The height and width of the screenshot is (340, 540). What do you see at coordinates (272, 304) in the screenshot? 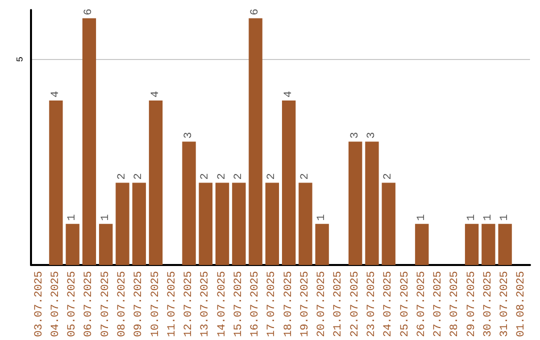
I see `x-tick-label: 17.07.2025` at bounding box center [272, 304].